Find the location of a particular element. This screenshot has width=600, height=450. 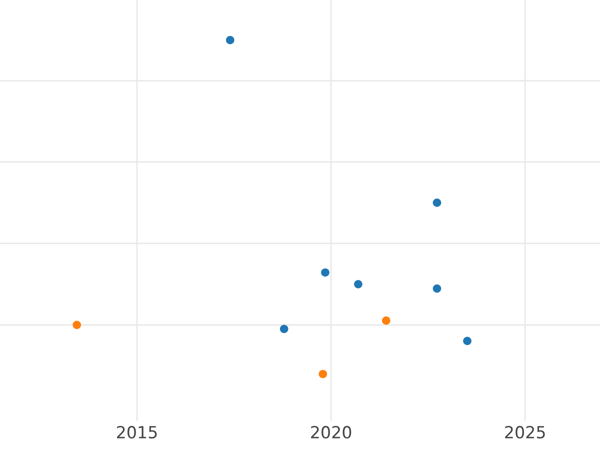

x-tick-label: 2015 is located at coordinates (137, 432).